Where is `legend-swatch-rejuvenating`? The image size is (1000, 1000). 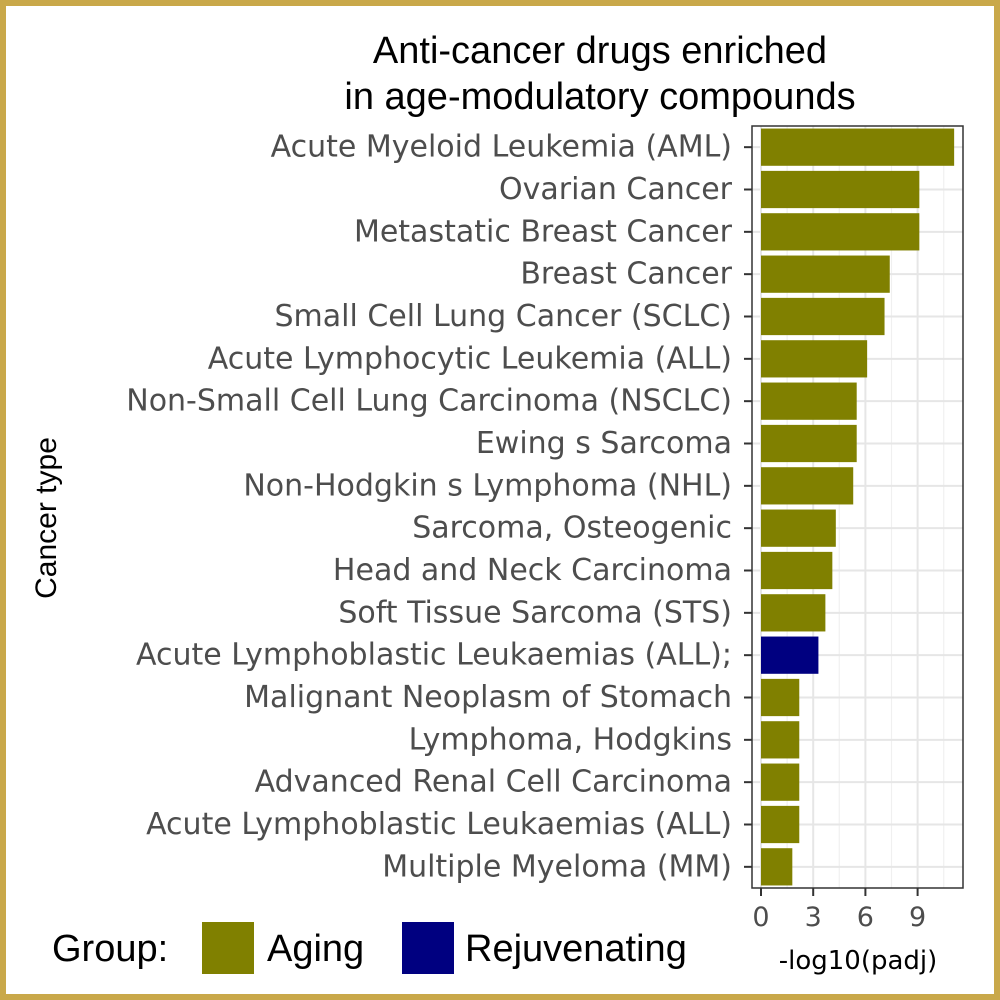 legend-swatch-rejuvenating is located at coordinates (428, 948).